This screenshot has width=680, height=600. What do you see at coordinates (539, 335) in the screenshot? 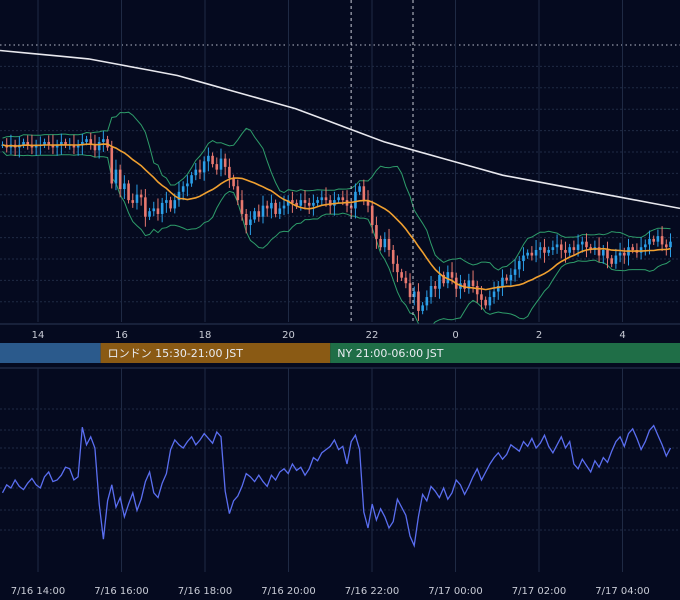
I see `hour-tick-label: 2` at bounding box center [539, 335].